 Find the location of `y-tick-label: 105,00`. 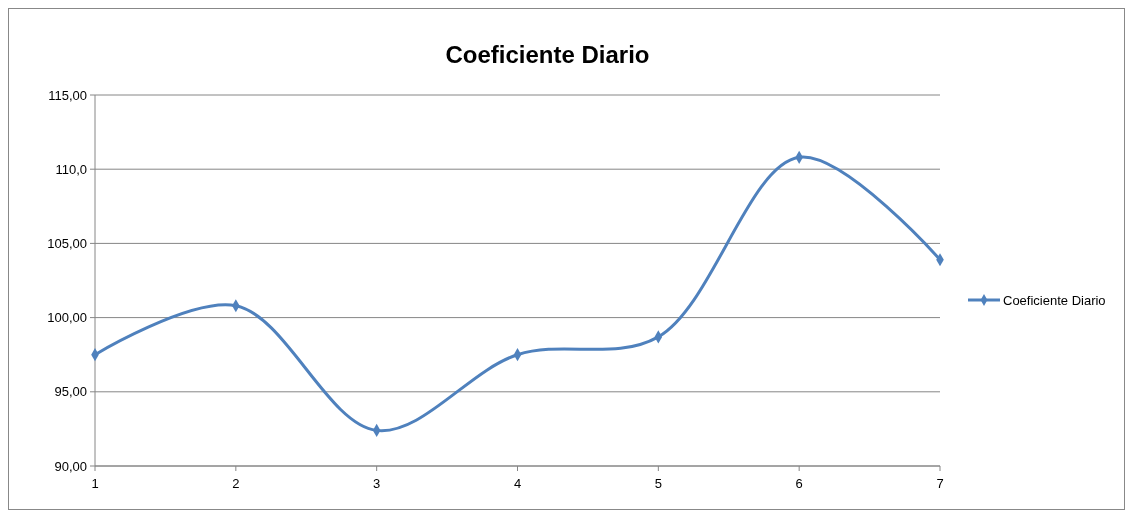

y-tick-label: 105,00 is located at coordinates (67, 243).